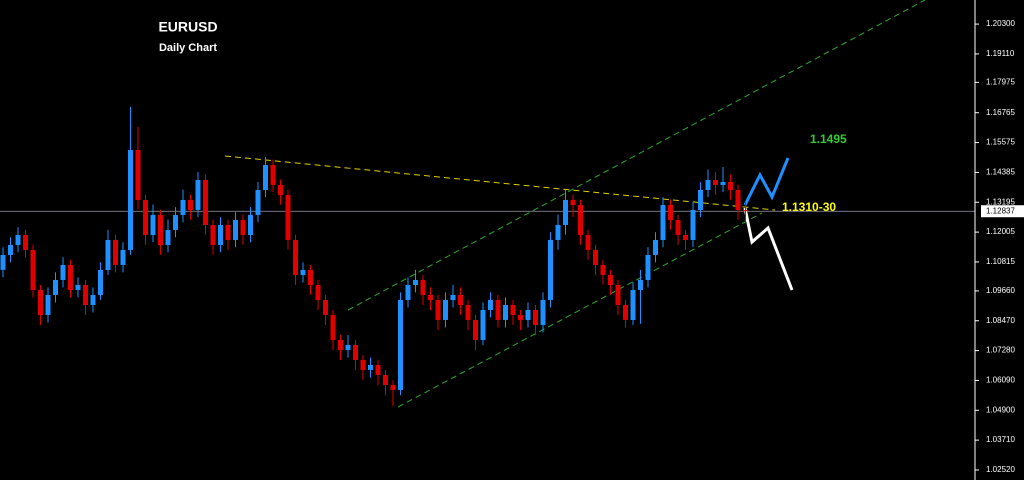  I want to click on y-tick-label: 1.12005, so click(1000, 231).